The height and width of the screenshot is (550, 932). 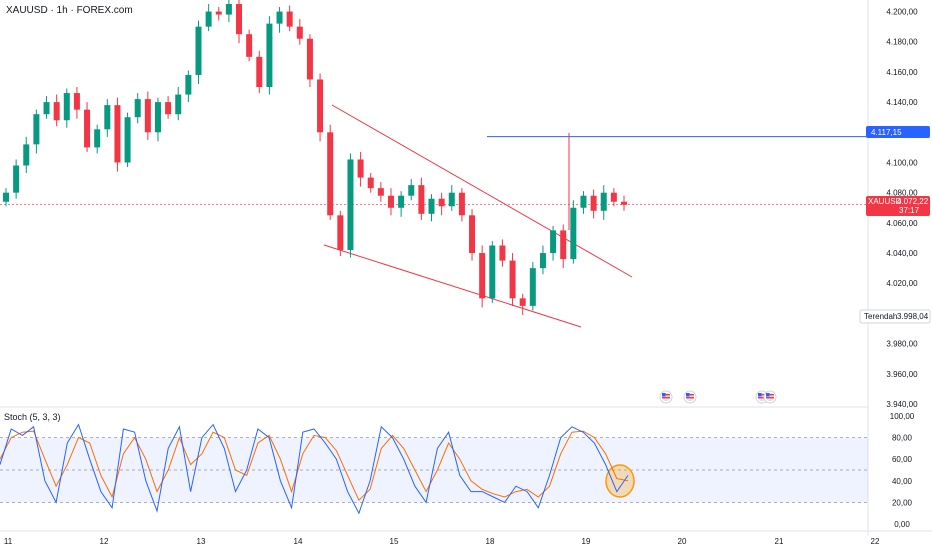 I want to click on time-tick-label: 22, so click(x=875, y=541).